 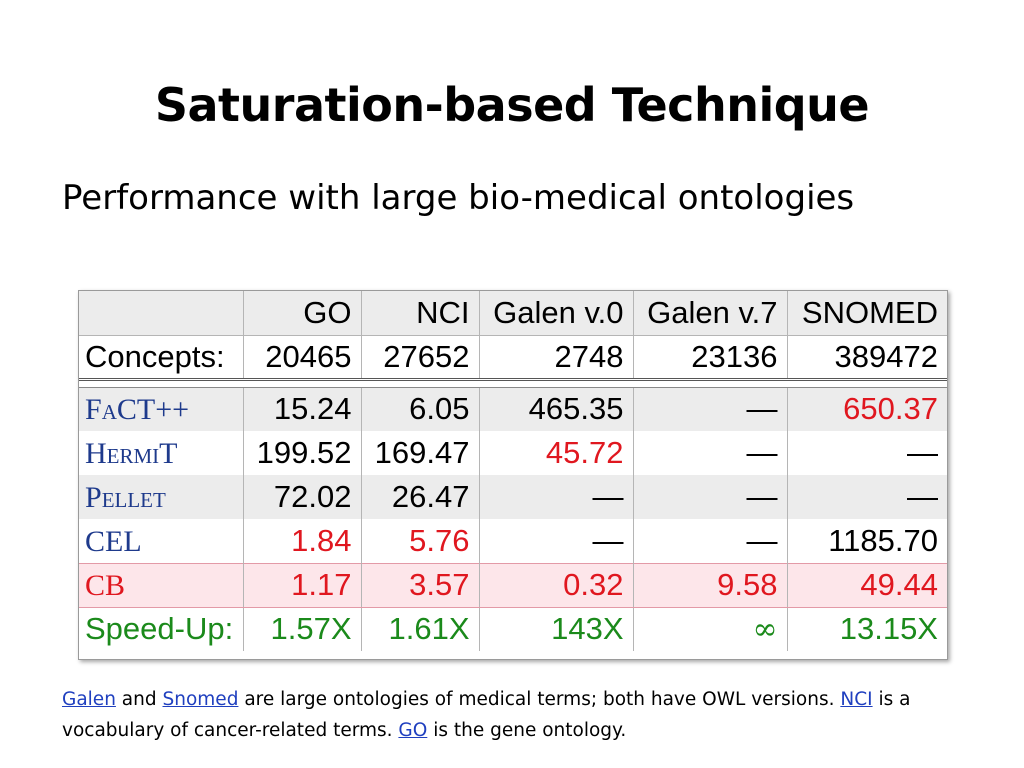 I want to click on speedup-value: 1.61X, so click(x=419, y=629).